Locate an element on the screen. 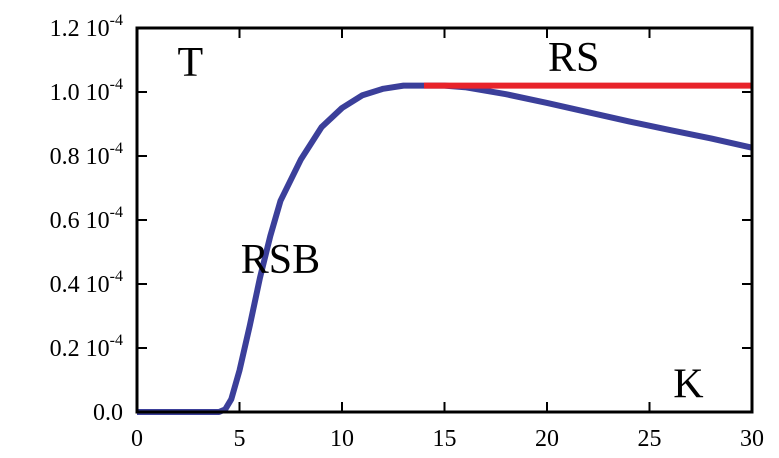 This screenshot has height=458, width=779. x-tick-label: 10 is located at coordinates (342, 439).